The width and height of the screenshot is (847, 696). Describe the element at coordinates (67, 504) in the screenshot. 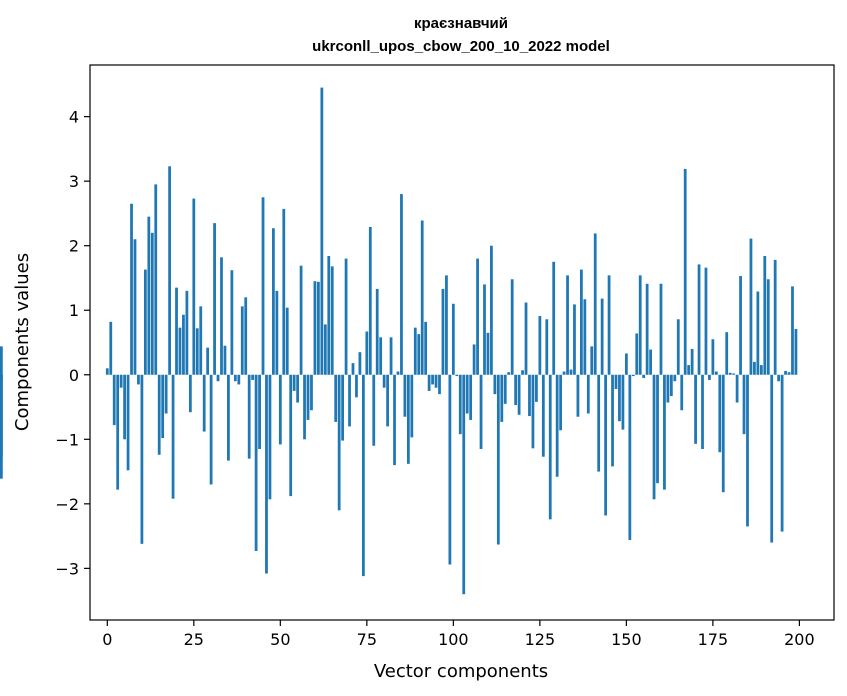

I see `y-tick-label: −2` at that location.